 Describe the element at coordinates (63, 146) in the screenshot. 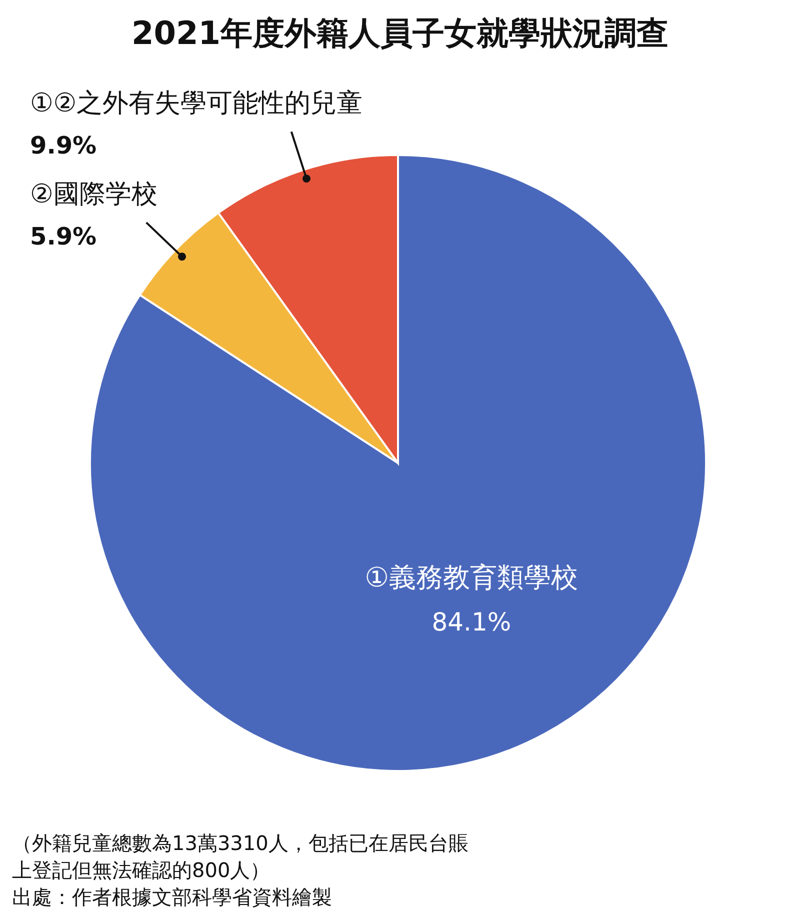

I see `data-label: 9.9%` at that location.